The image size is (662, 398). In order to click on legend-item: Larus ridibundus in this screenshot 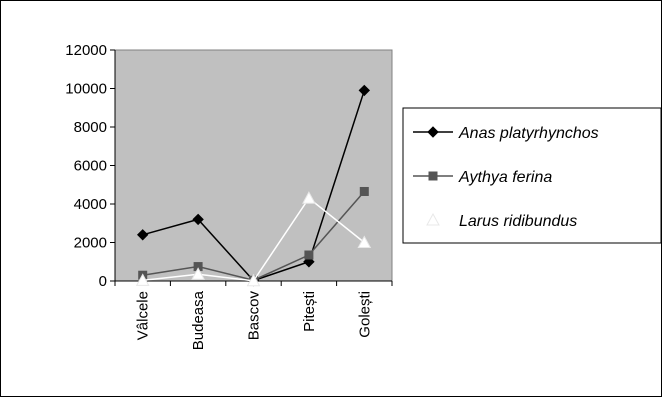, I will do `click(495, 221)`.